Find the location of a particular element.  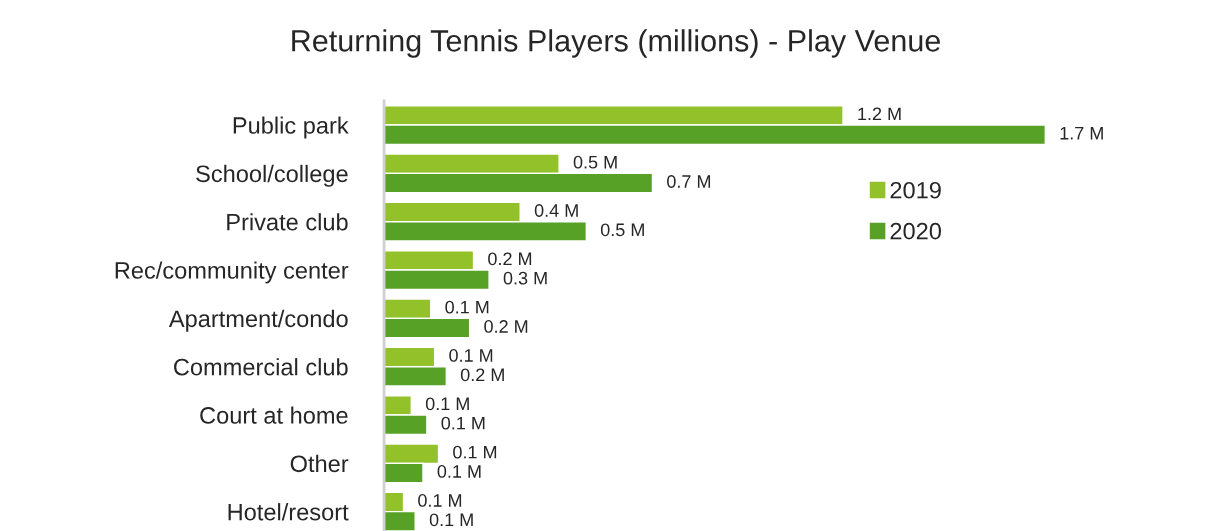

data-label: 1.7 M is located at coordinates (1081, 133).